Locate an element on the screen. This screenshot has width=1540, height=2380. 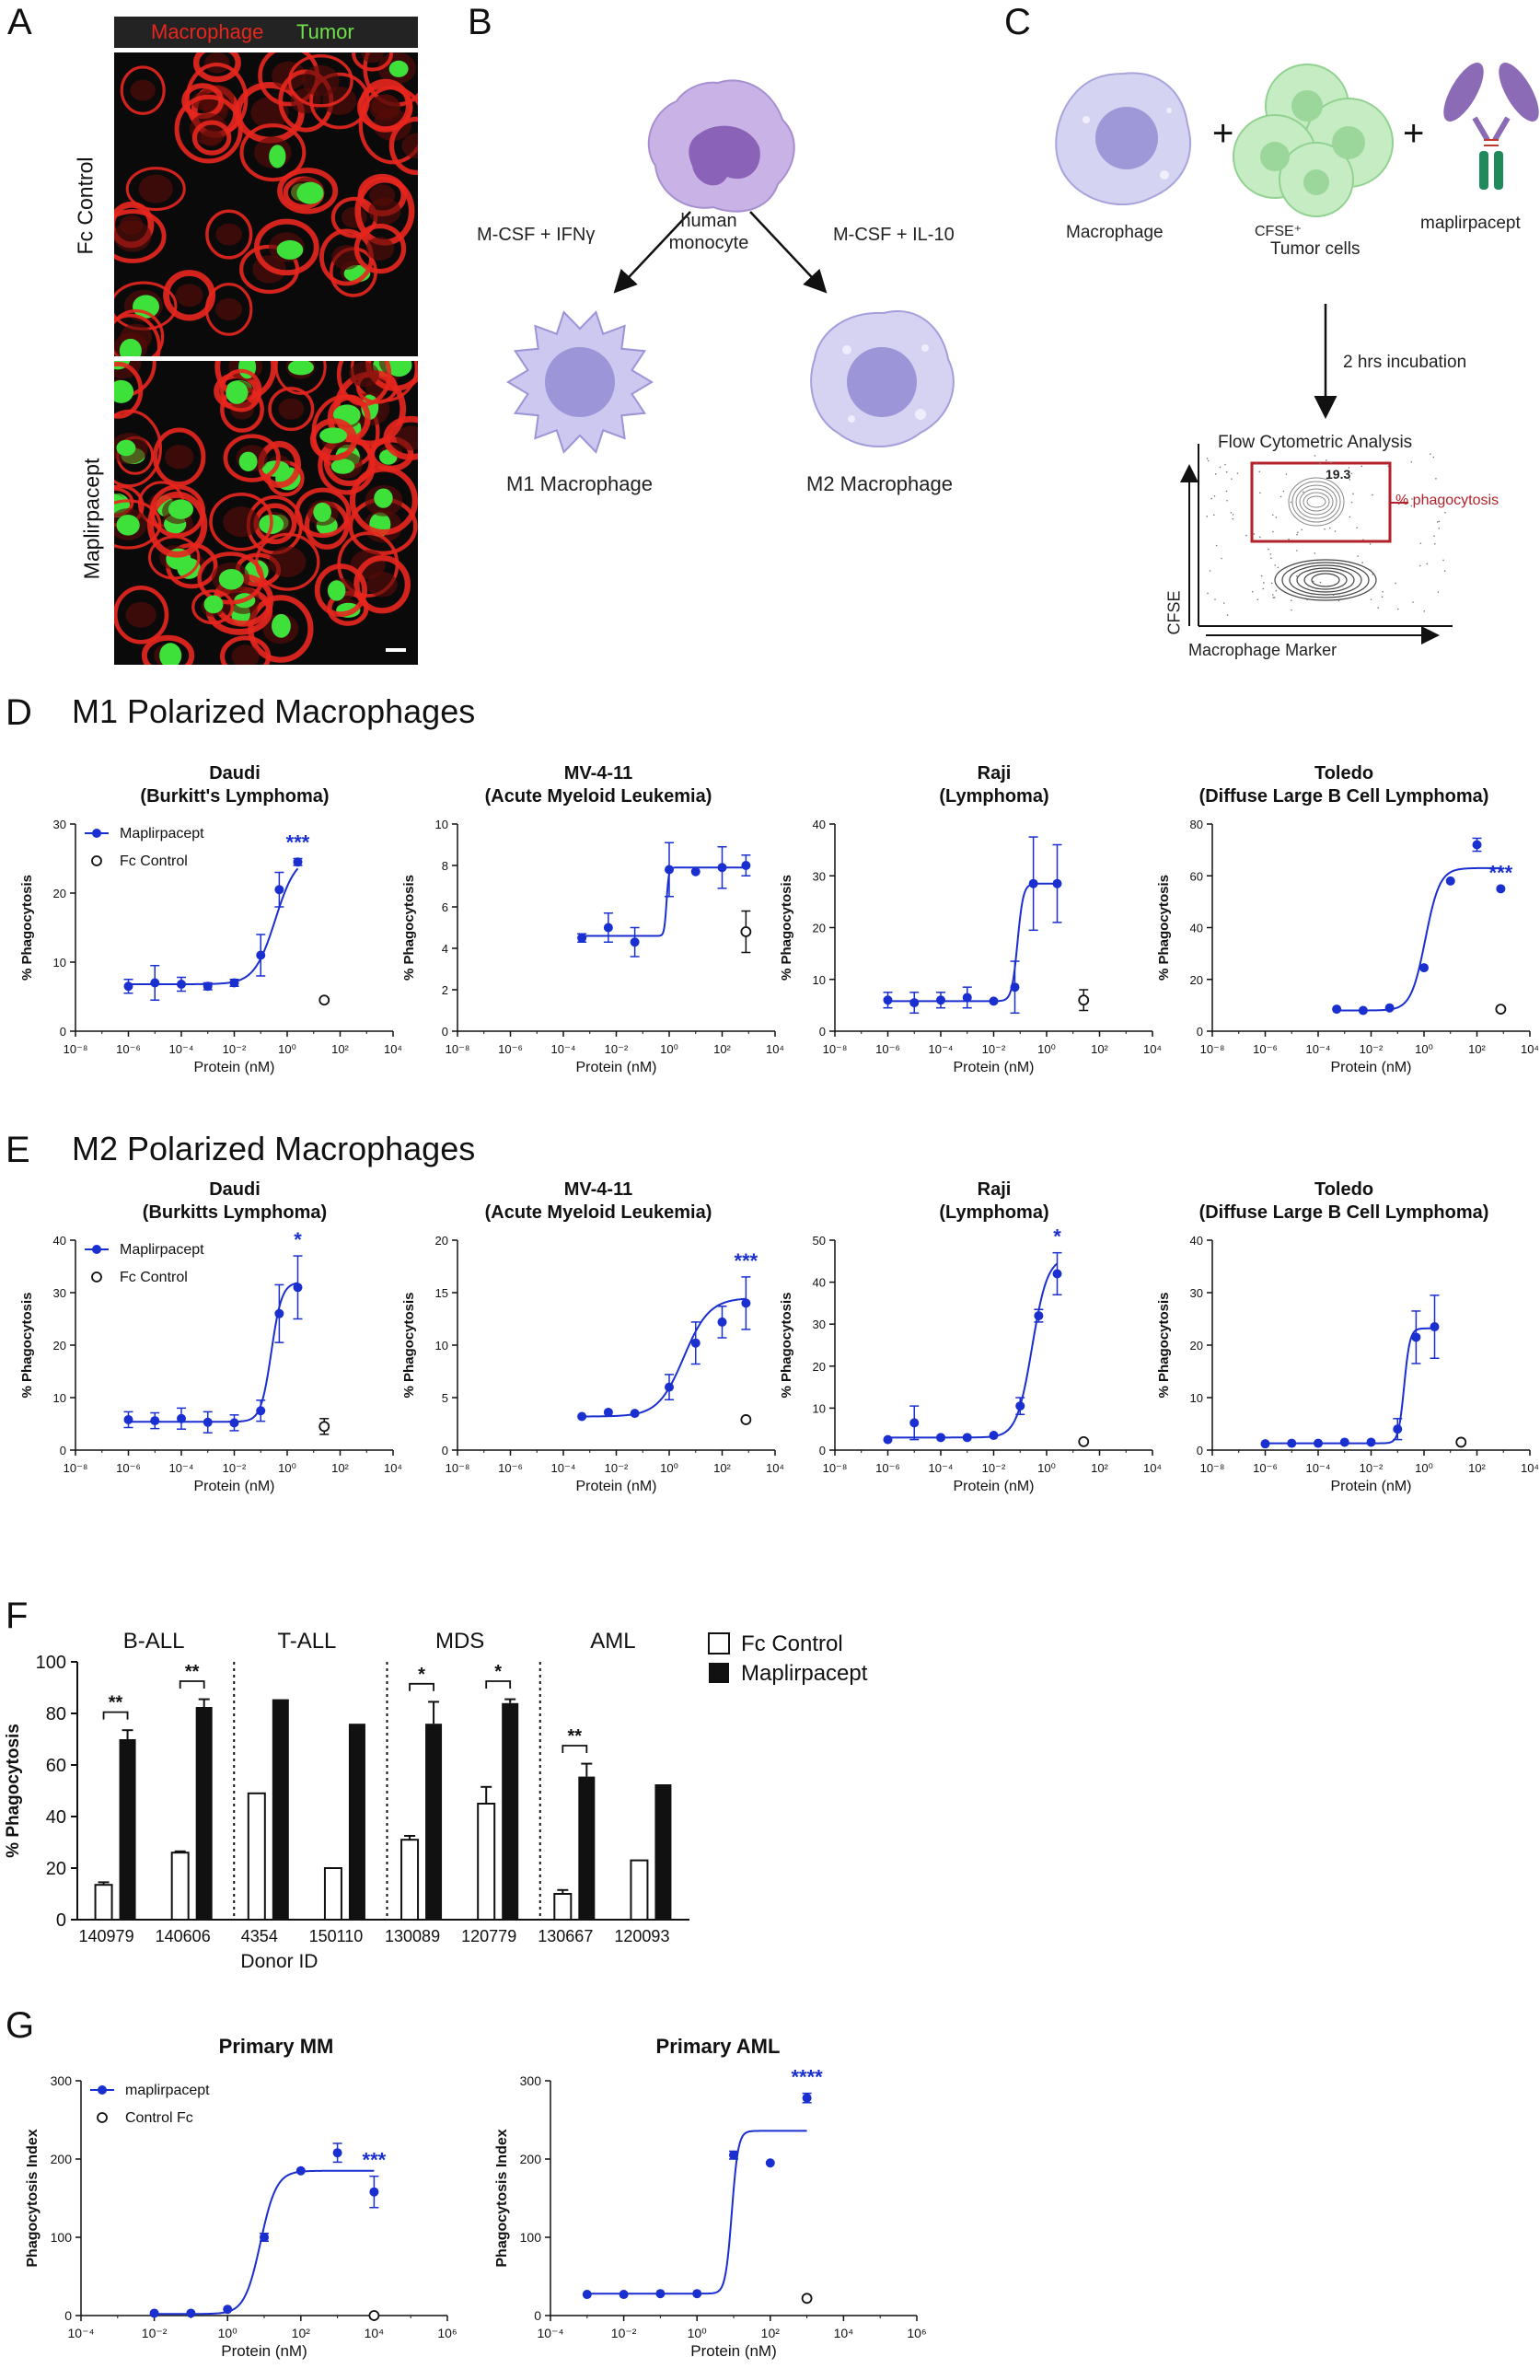
y-axis-label: % Phagocytosis is located at coordinates (1164, 1345).